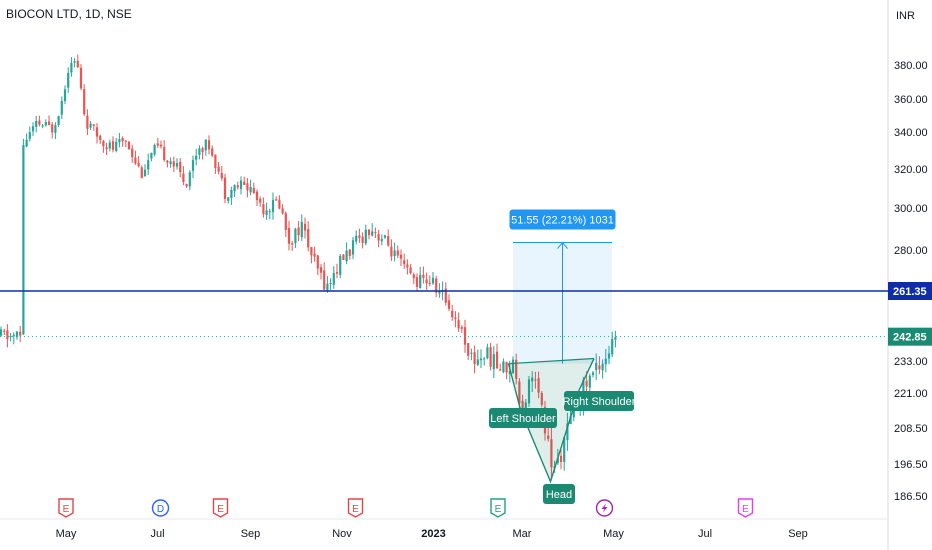 This screenshot has height=550, width=932. I want to click on event-letter: E, so click(498, 509).